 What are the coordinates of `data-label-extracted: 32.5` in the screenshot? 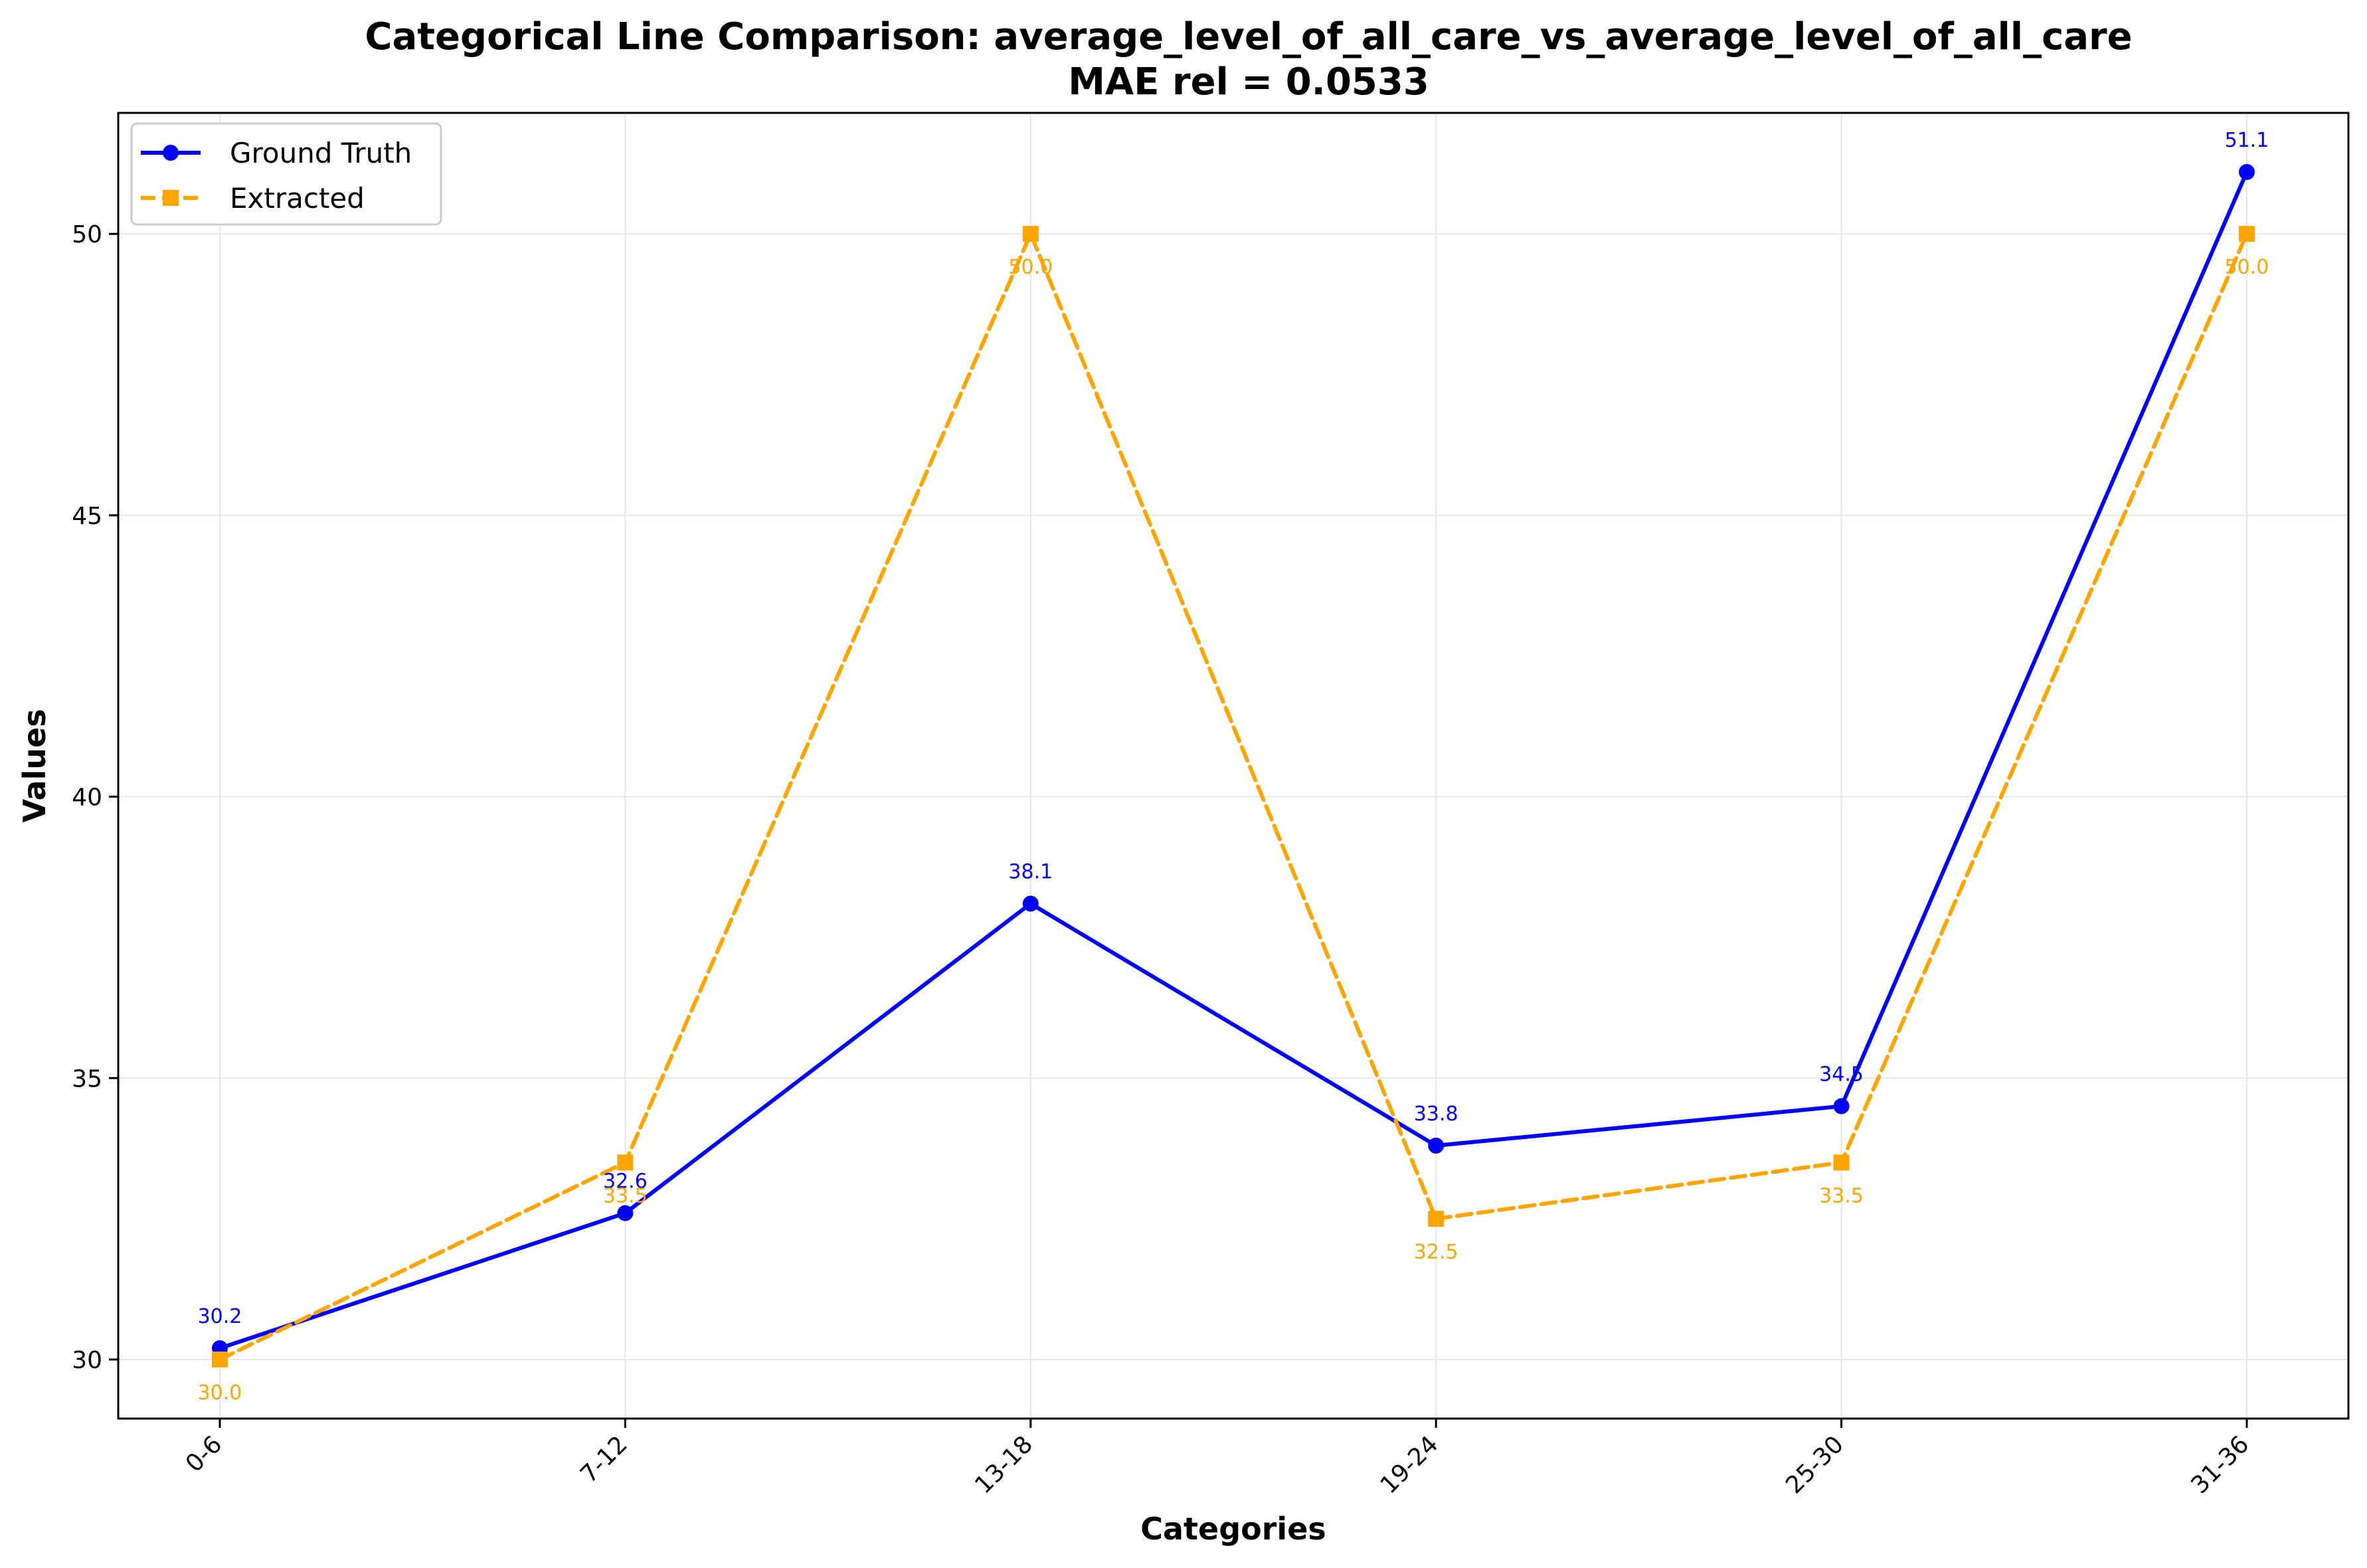 It's located at (1436, 1252).